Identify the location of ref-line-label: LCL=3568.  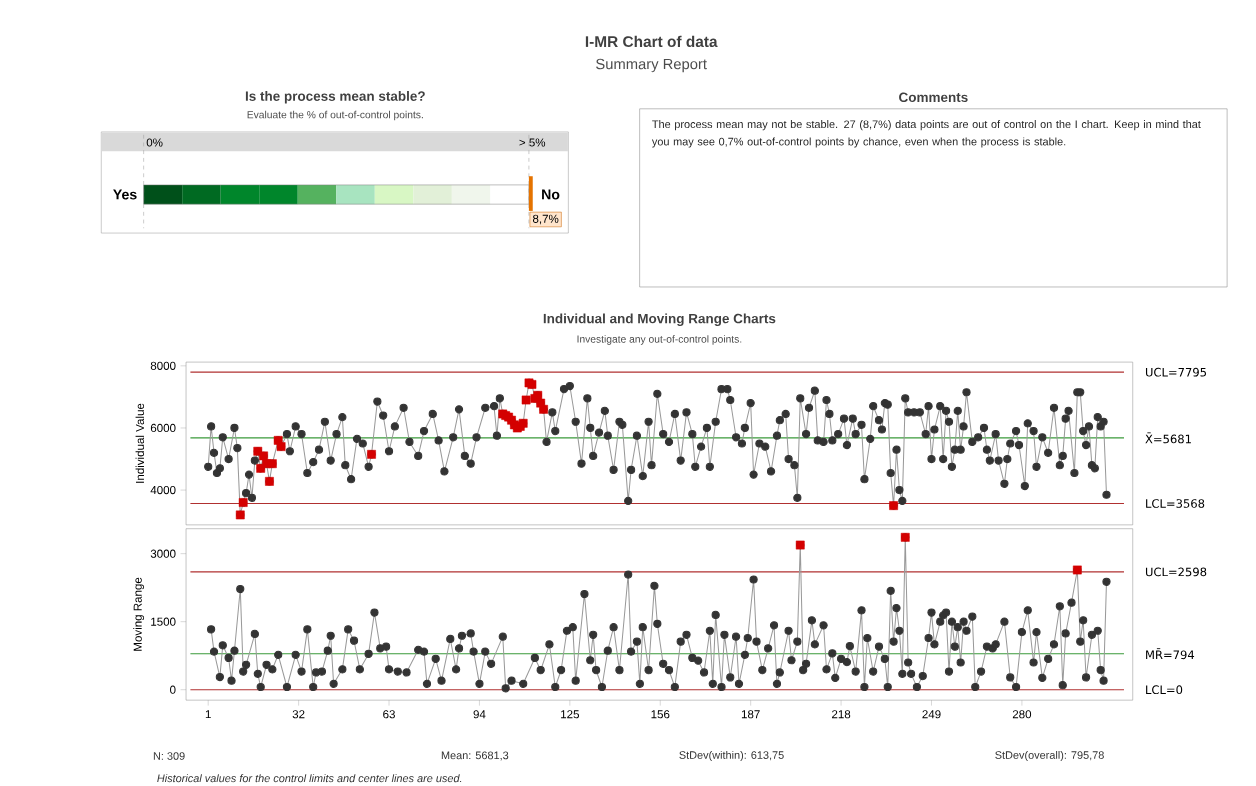
(1175, 503).